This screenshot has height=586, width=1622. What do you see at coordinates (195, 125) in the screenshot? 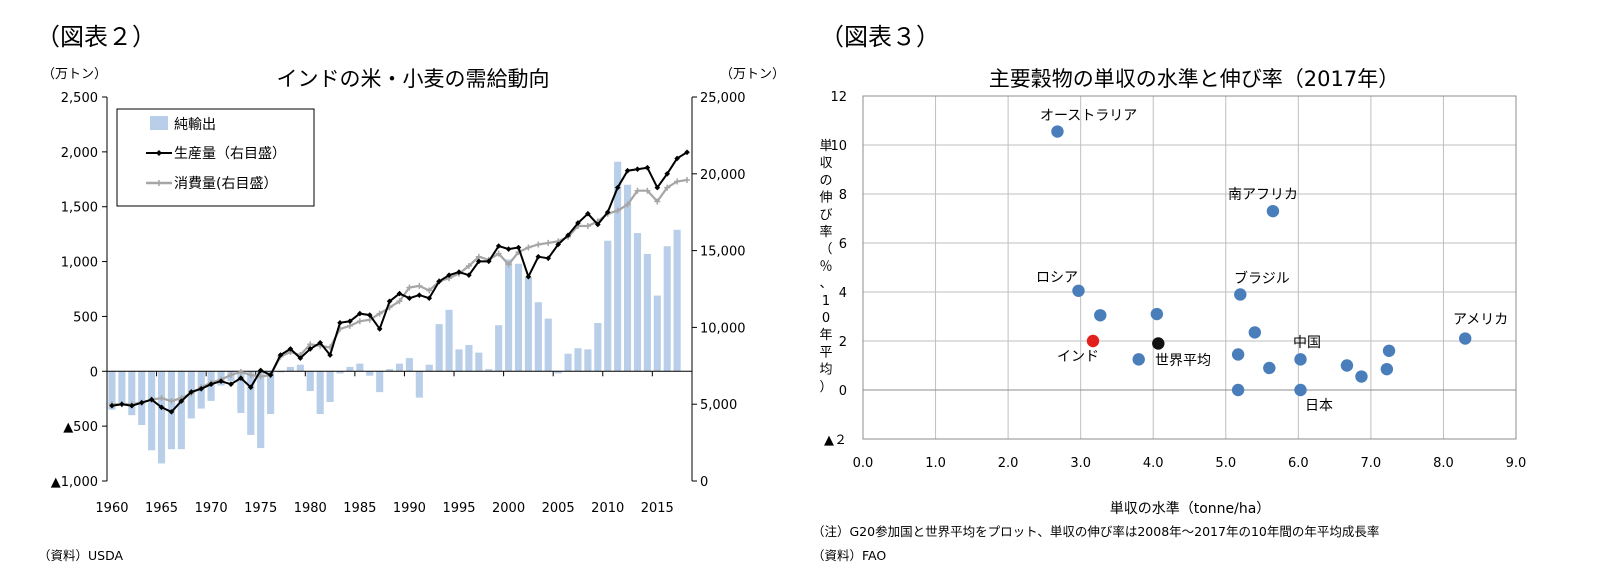
I see `legend-label: 純輸出` at bounding box center [195, 125].